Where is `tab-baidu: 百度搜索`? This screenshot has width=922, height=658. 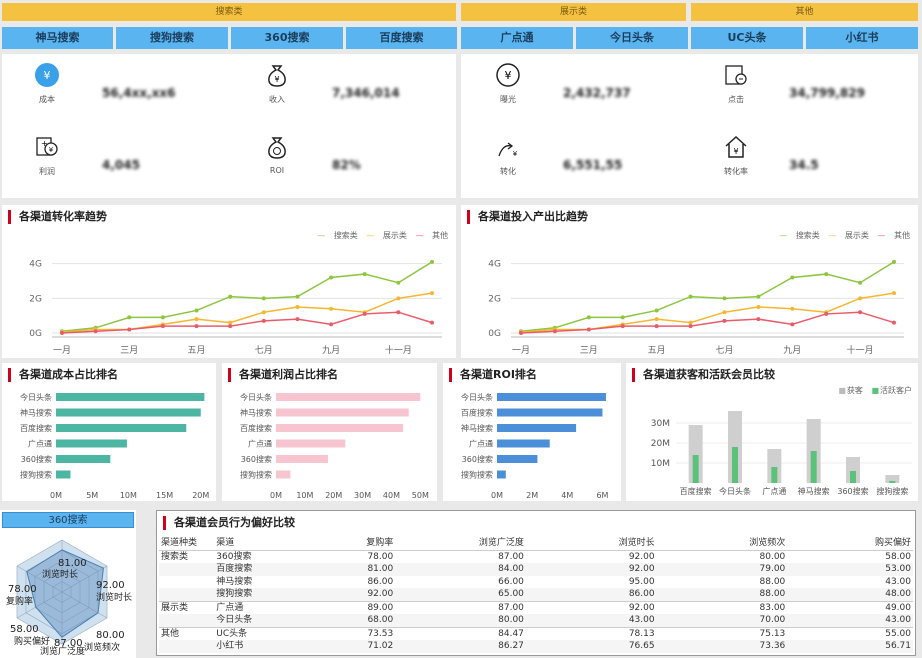
tab-baidu: 百度搜索 is located at coordinates (401, 38).